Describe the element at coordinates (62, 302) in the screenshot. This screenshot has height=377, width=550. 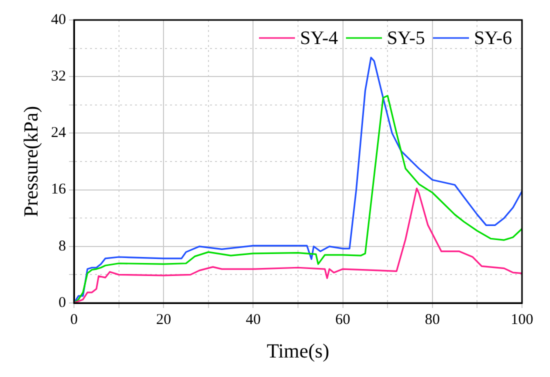
I see `y-tick-label: 0` at that location.